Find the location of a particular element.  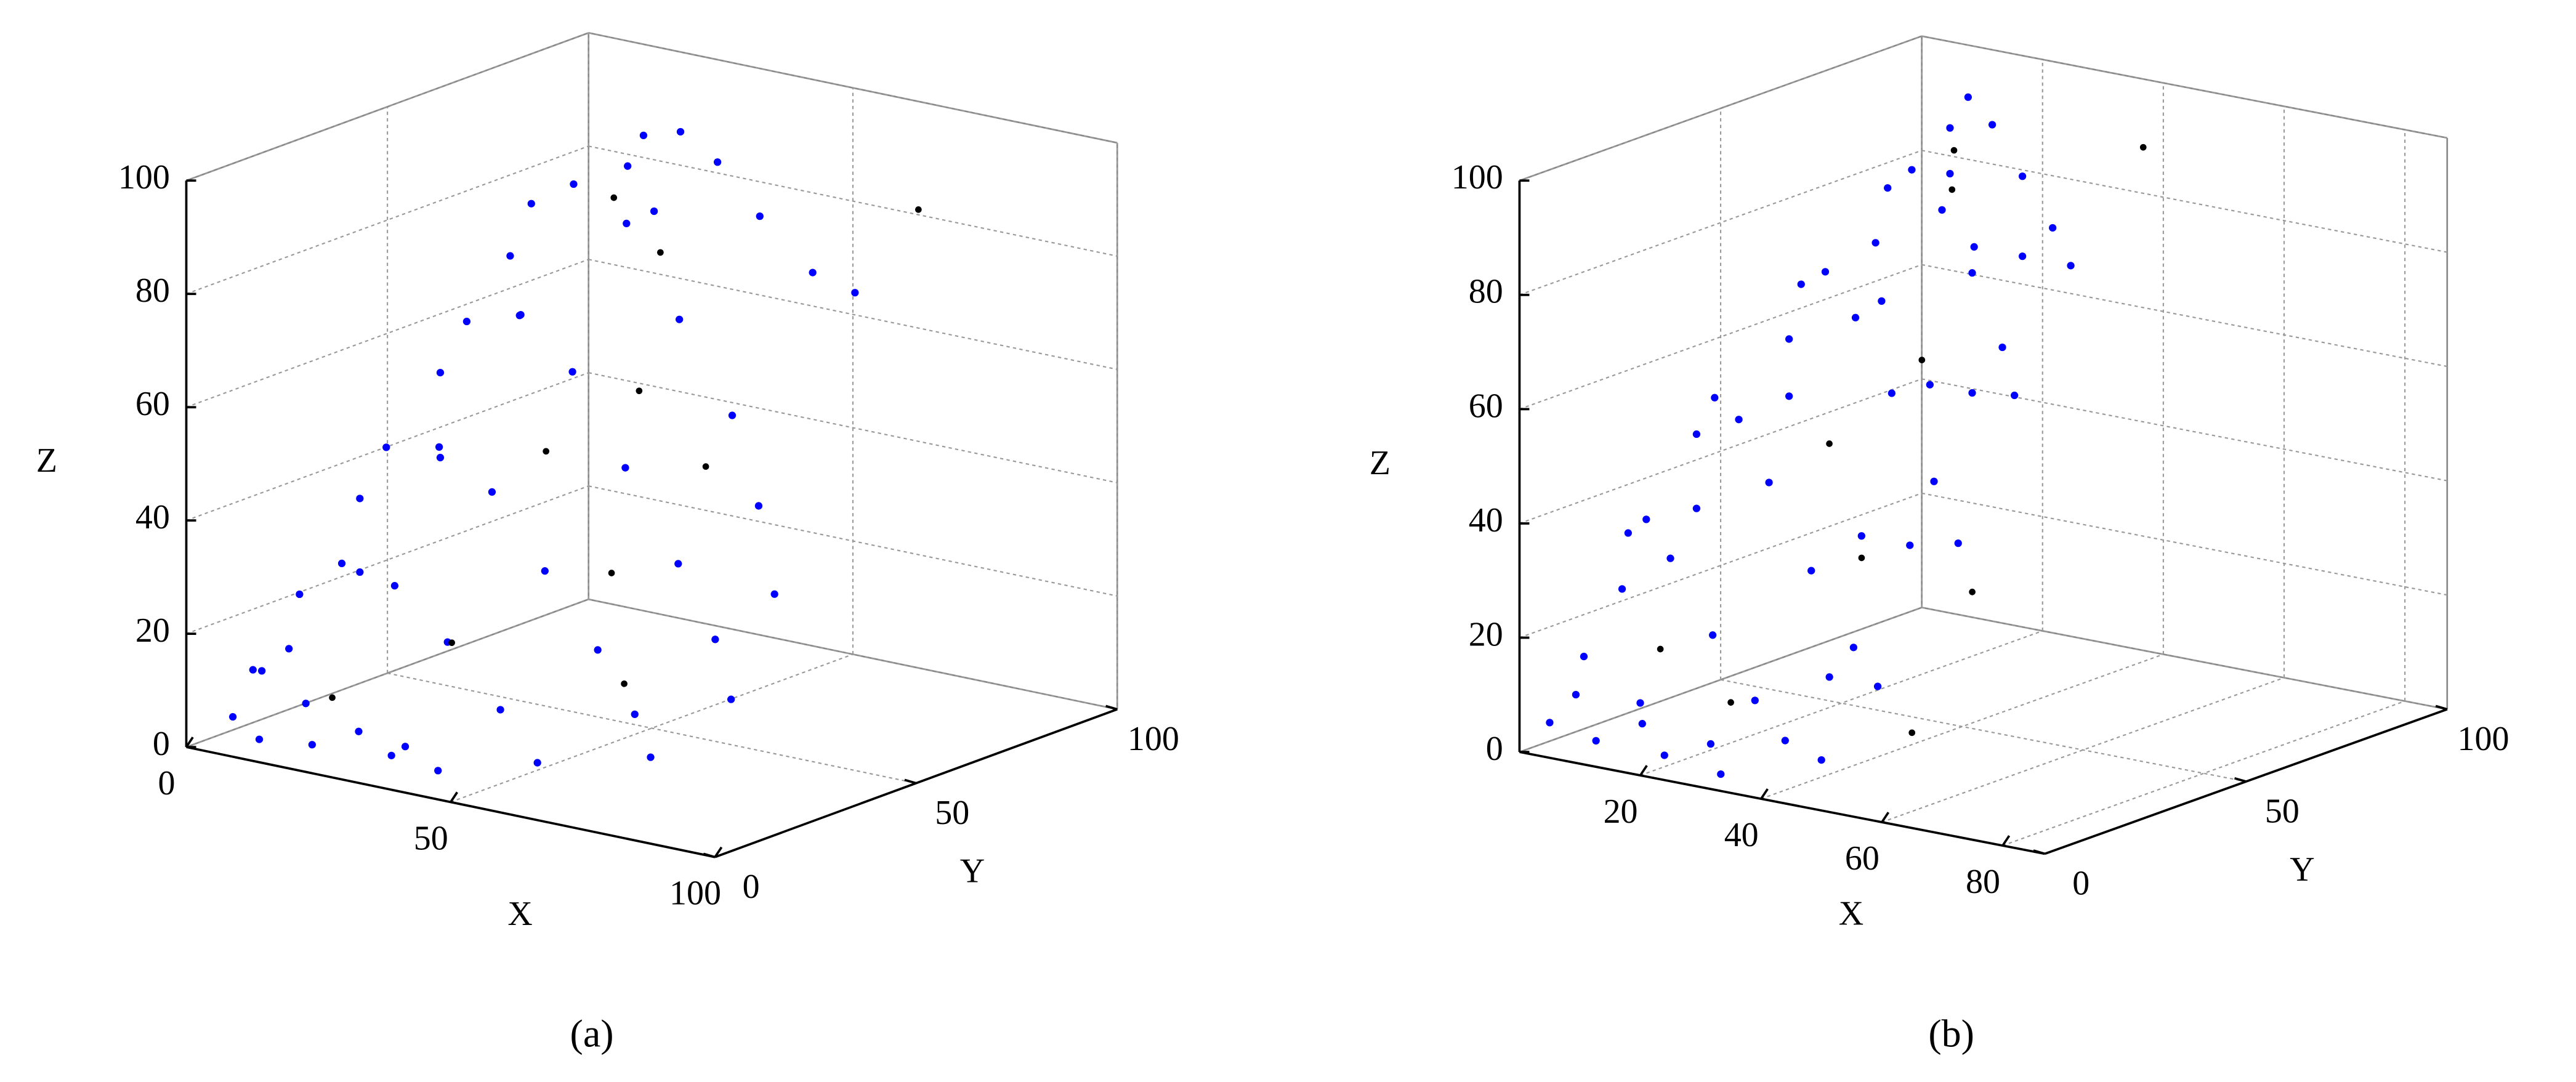

wall-edge is located at coordinates (2184, 87).